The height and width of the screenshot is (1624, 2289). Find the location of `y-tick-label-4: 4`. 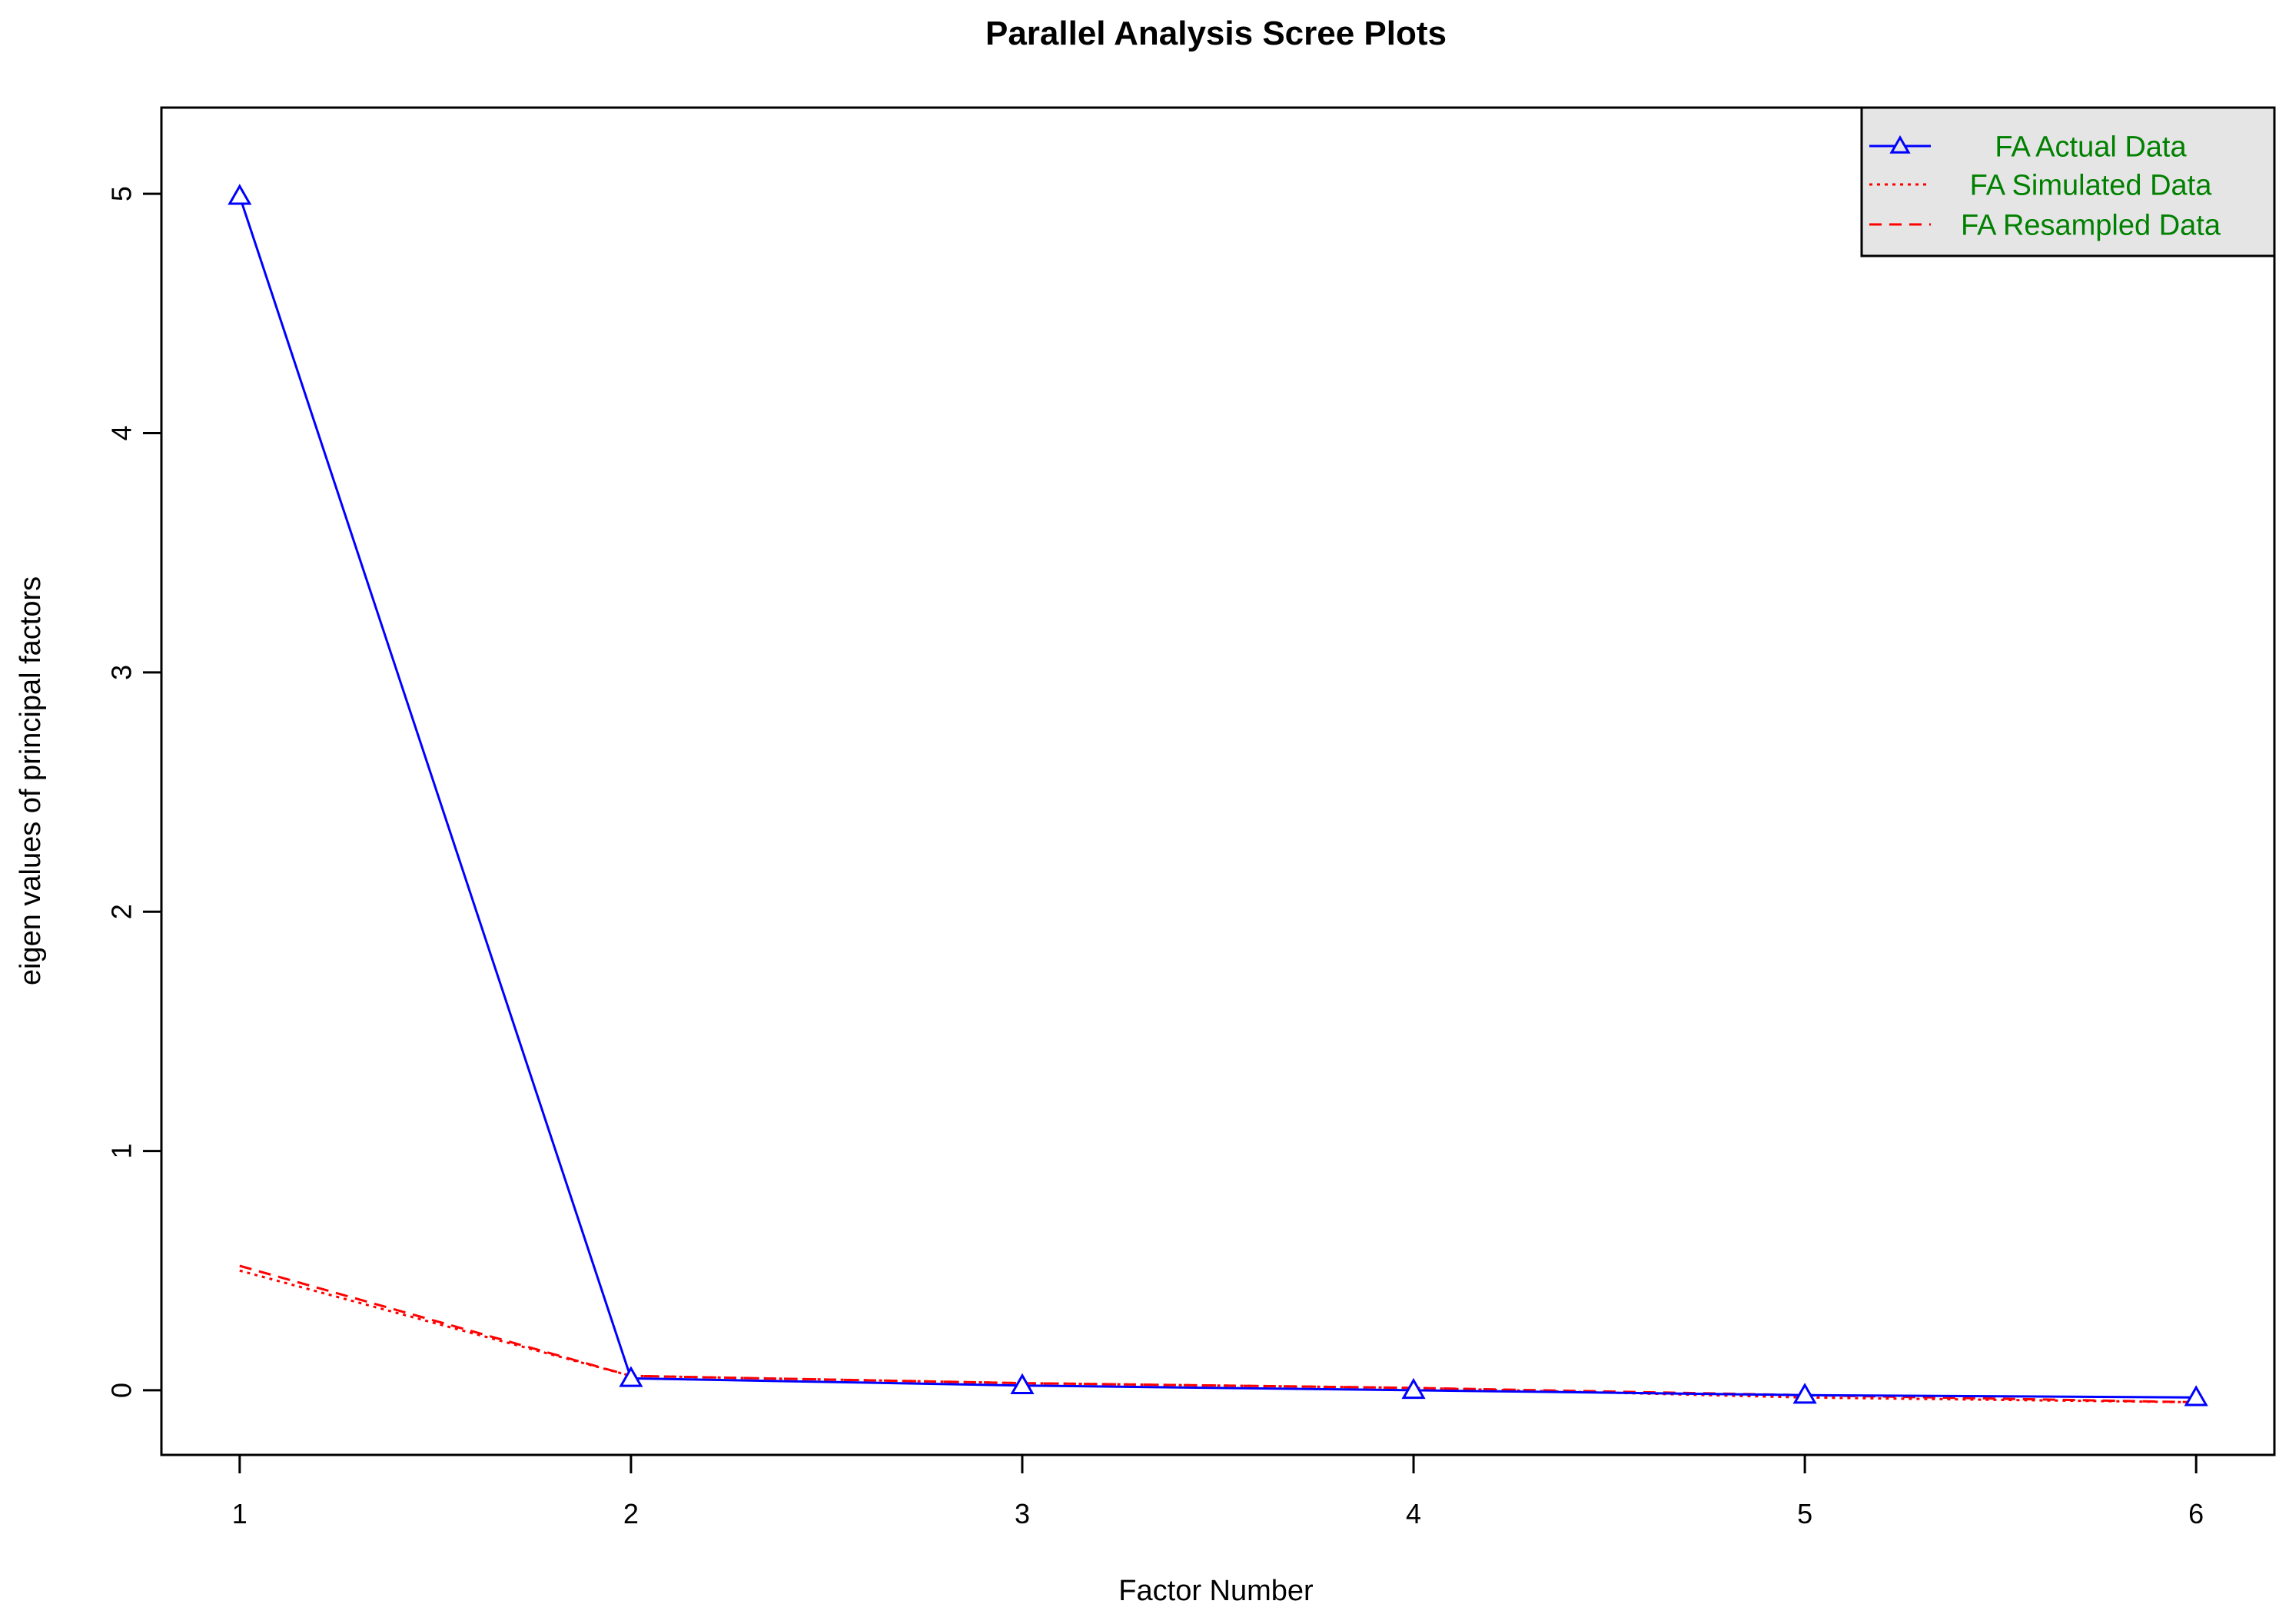

y-tick-label-4: 4 is located at coordinates (122, 433).